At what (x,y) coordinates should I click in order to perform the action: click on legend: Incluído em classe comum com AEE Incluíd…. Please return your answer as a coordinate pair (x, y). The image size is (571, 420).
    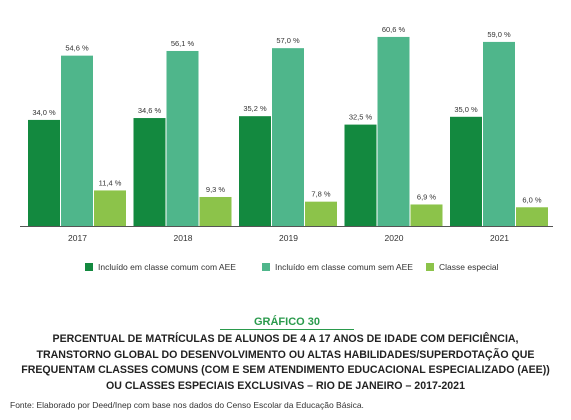
    Looking at the image, I should click on (285, 269).